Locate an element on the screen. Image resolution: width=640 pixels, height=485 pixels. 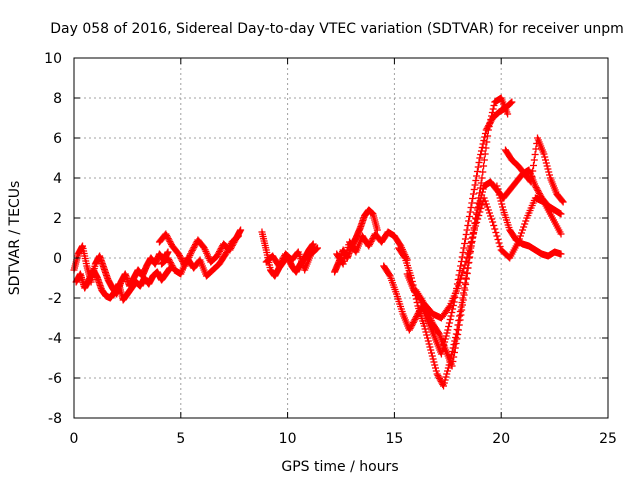
y-tick-label: -2 is located at coordinates (55, 299).